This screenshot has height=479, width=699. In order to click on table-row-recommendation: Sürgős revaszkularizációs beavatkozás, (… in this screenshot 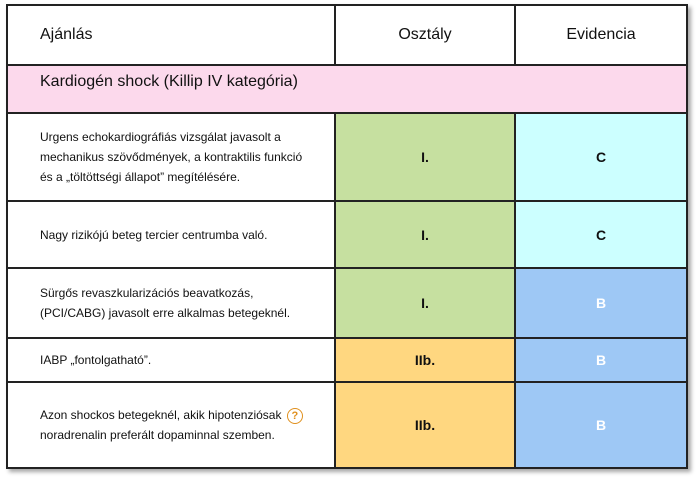, I will do `click(172, 304)`.